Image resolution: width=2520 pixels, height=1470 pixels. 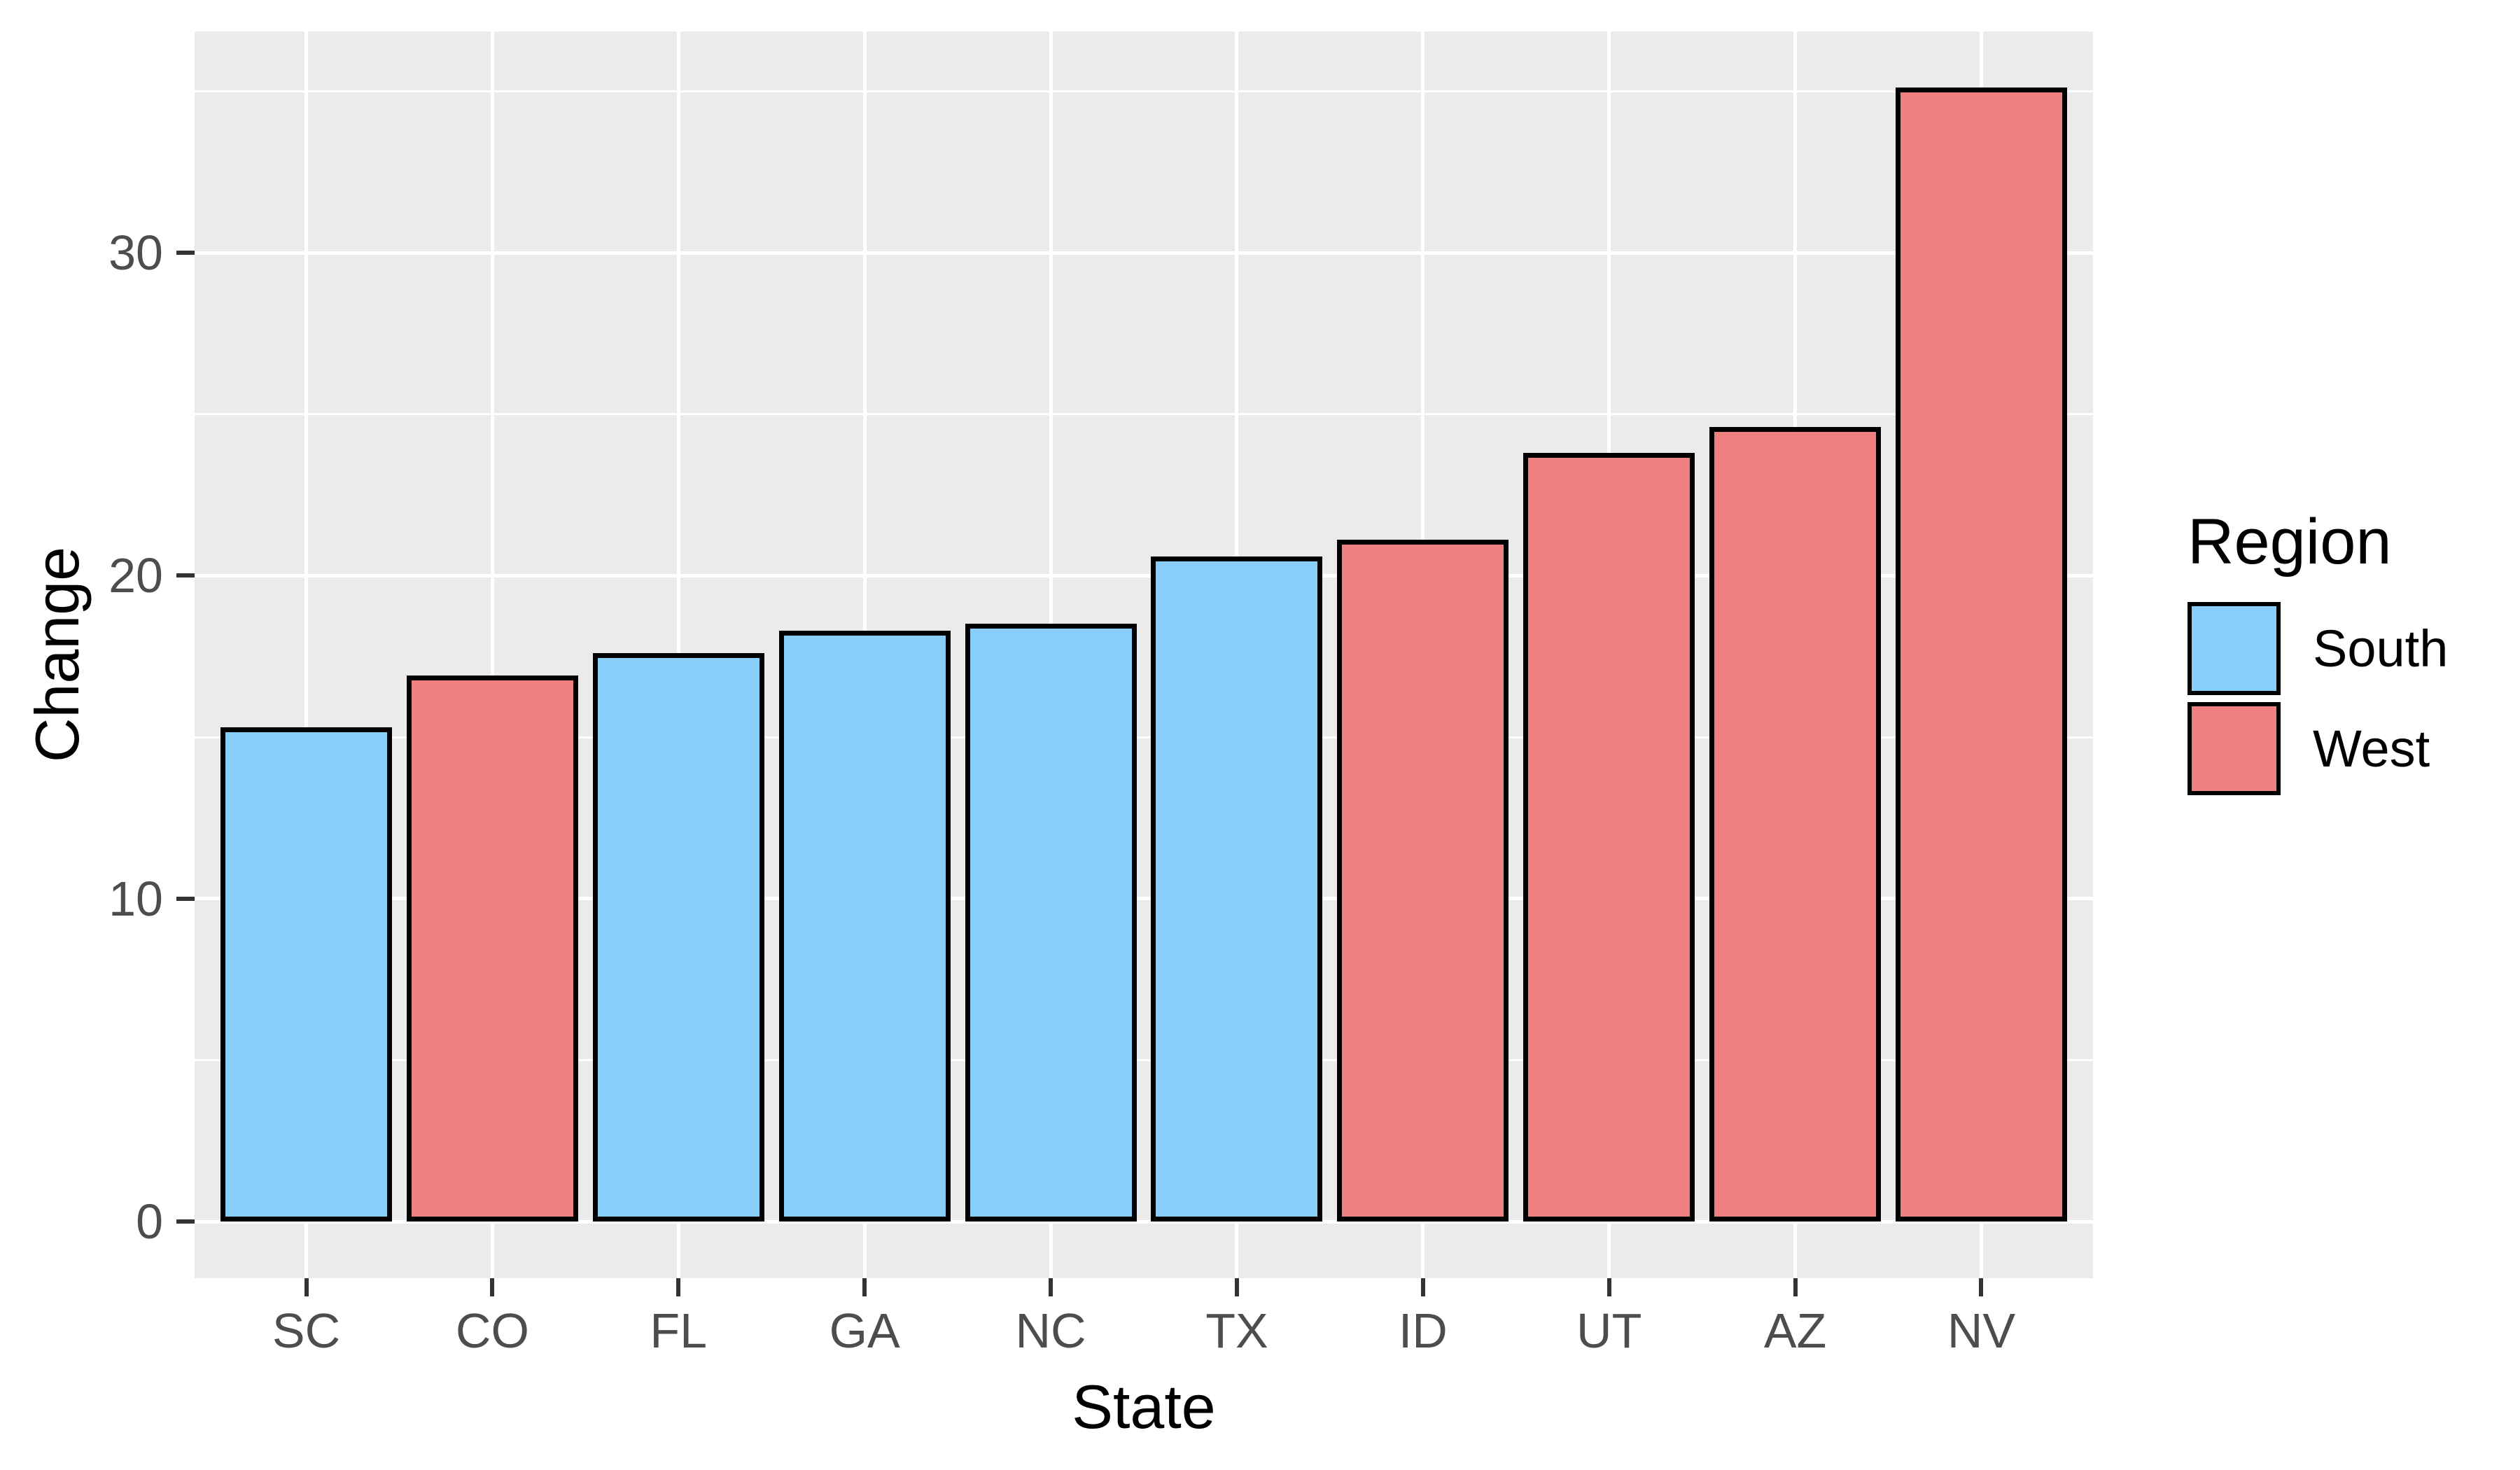 I want to click on y-tick-label-30: 30, so click(x=135, y=253).